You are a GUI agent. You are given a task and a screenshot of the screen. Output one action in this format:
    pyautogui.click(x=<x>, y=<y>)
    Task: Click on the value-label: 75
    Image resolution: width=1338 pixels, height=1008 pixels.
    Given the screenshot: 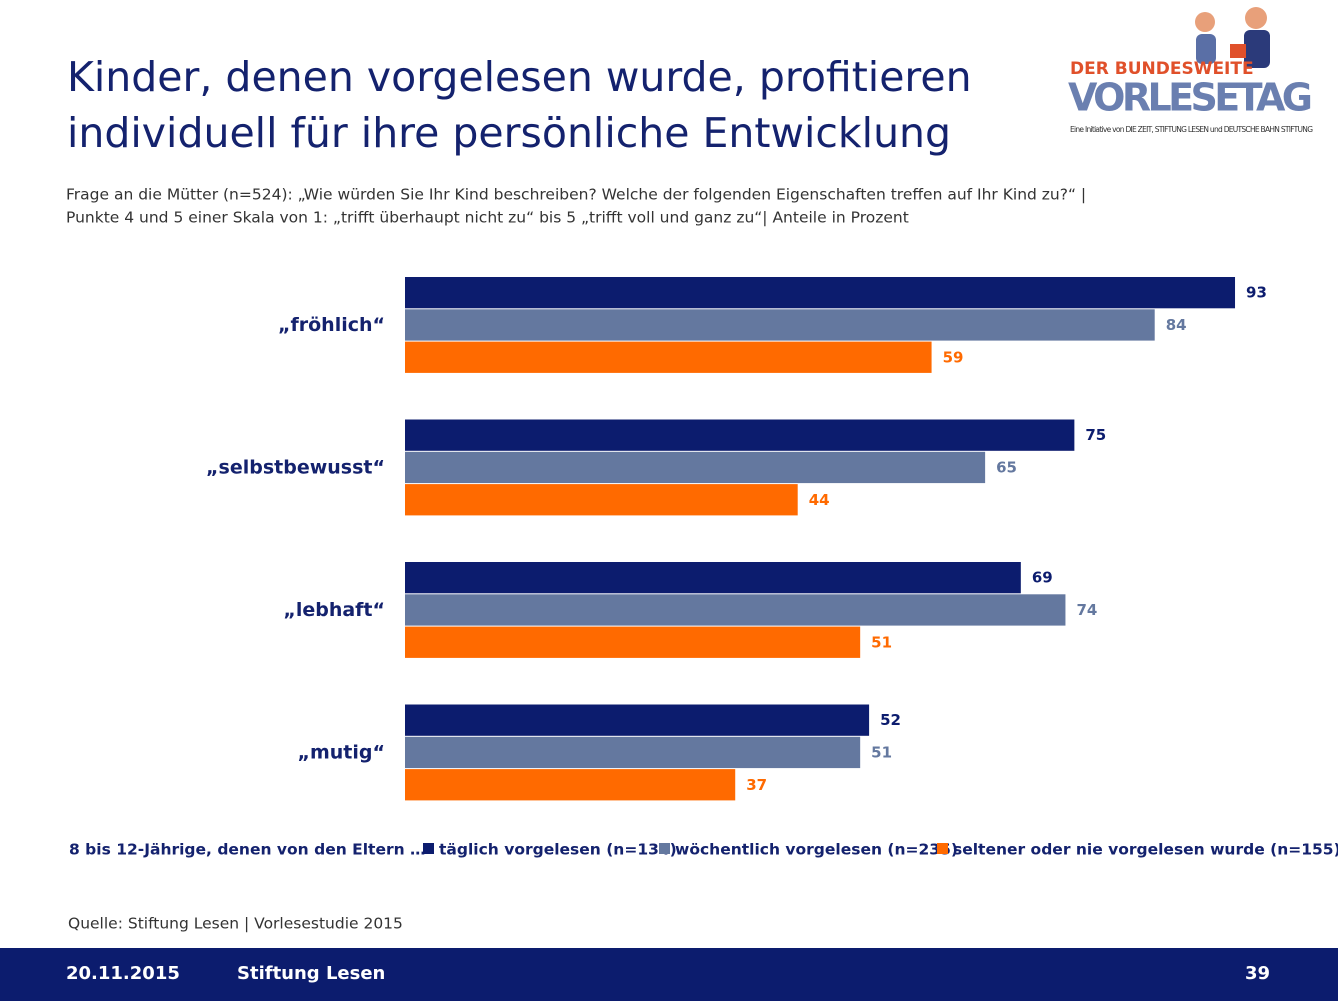 What is the action you would take?
    pyautogui.click(x=1095, y=435)
    